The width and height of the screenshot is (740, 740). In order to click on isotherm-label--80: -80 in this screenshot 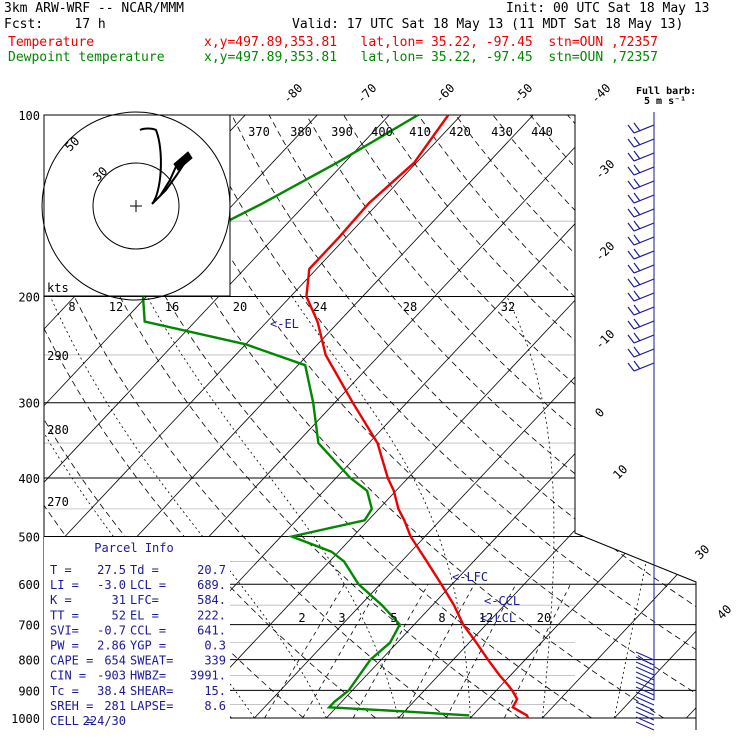, I will do `click(292, 93)`.